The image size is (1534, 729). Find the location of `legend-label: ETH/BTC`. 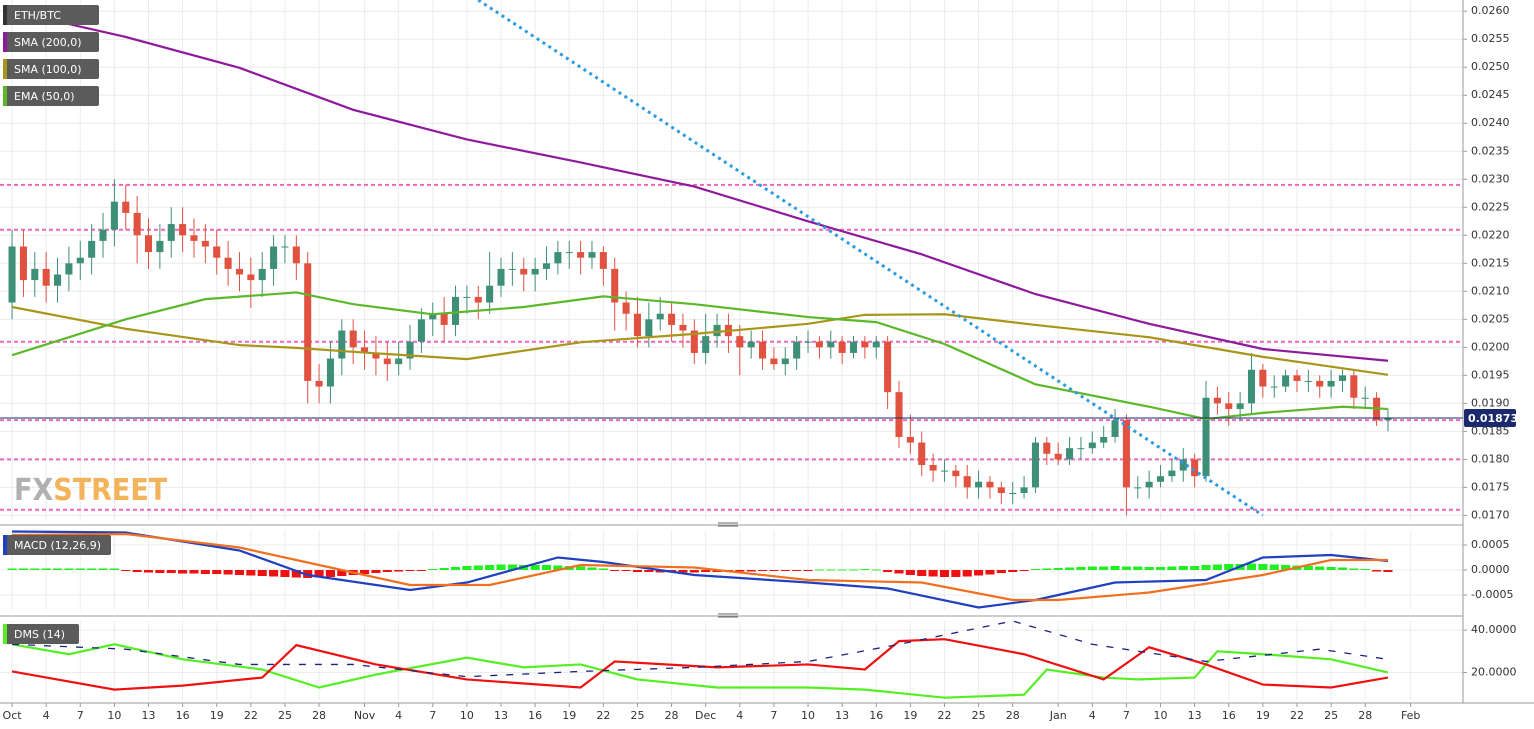

legend-label: ETH/BTC is located at coordinates (37, 15).